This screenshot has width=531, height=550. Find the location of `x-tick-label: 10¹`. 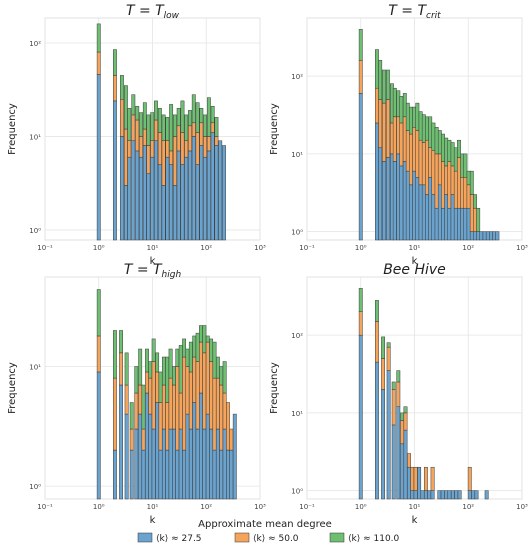

x-tick-label: 10¹ is located at coordinates (415, 507).